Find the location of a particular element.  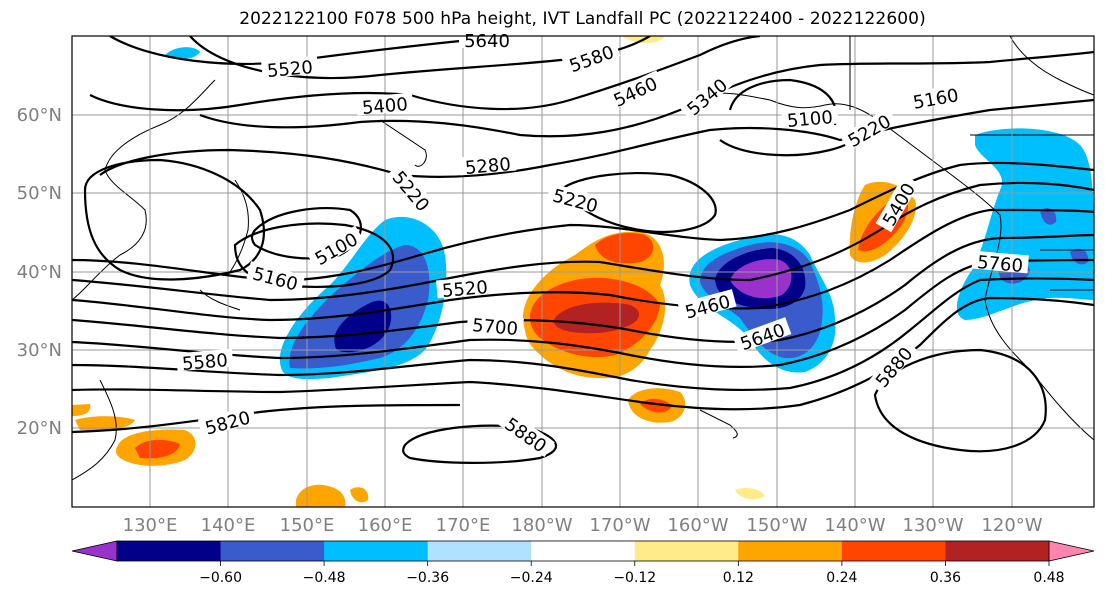

lat-label: 50°N is located at coordinates (39, 193).